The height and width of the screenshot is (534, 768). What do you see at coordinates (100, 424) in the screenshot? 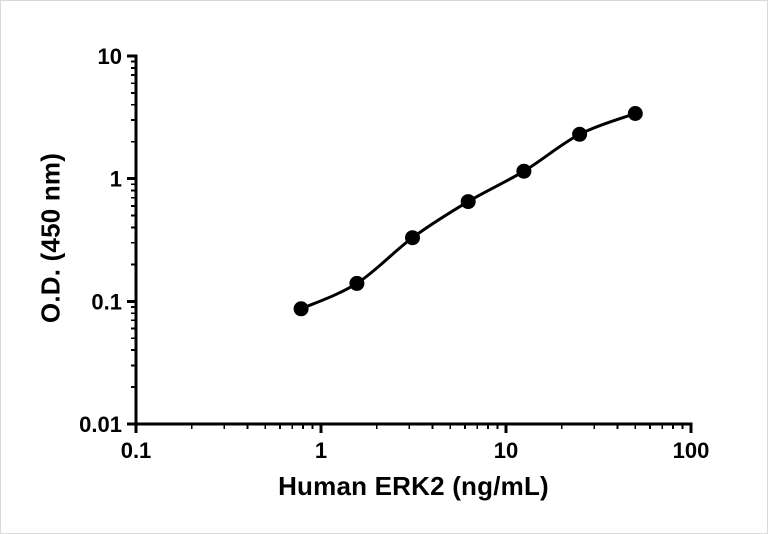
I see `y-tick-label: 0.01` at bounding box center [100, 424].